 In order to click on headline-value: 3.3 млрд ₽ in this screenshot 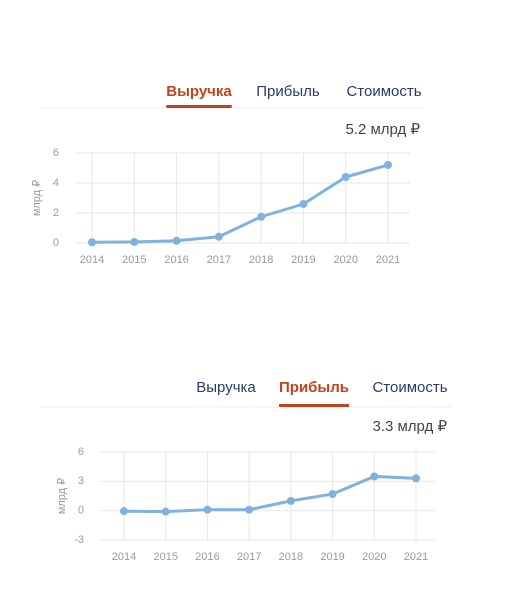, I will do `click(409, 426)`.